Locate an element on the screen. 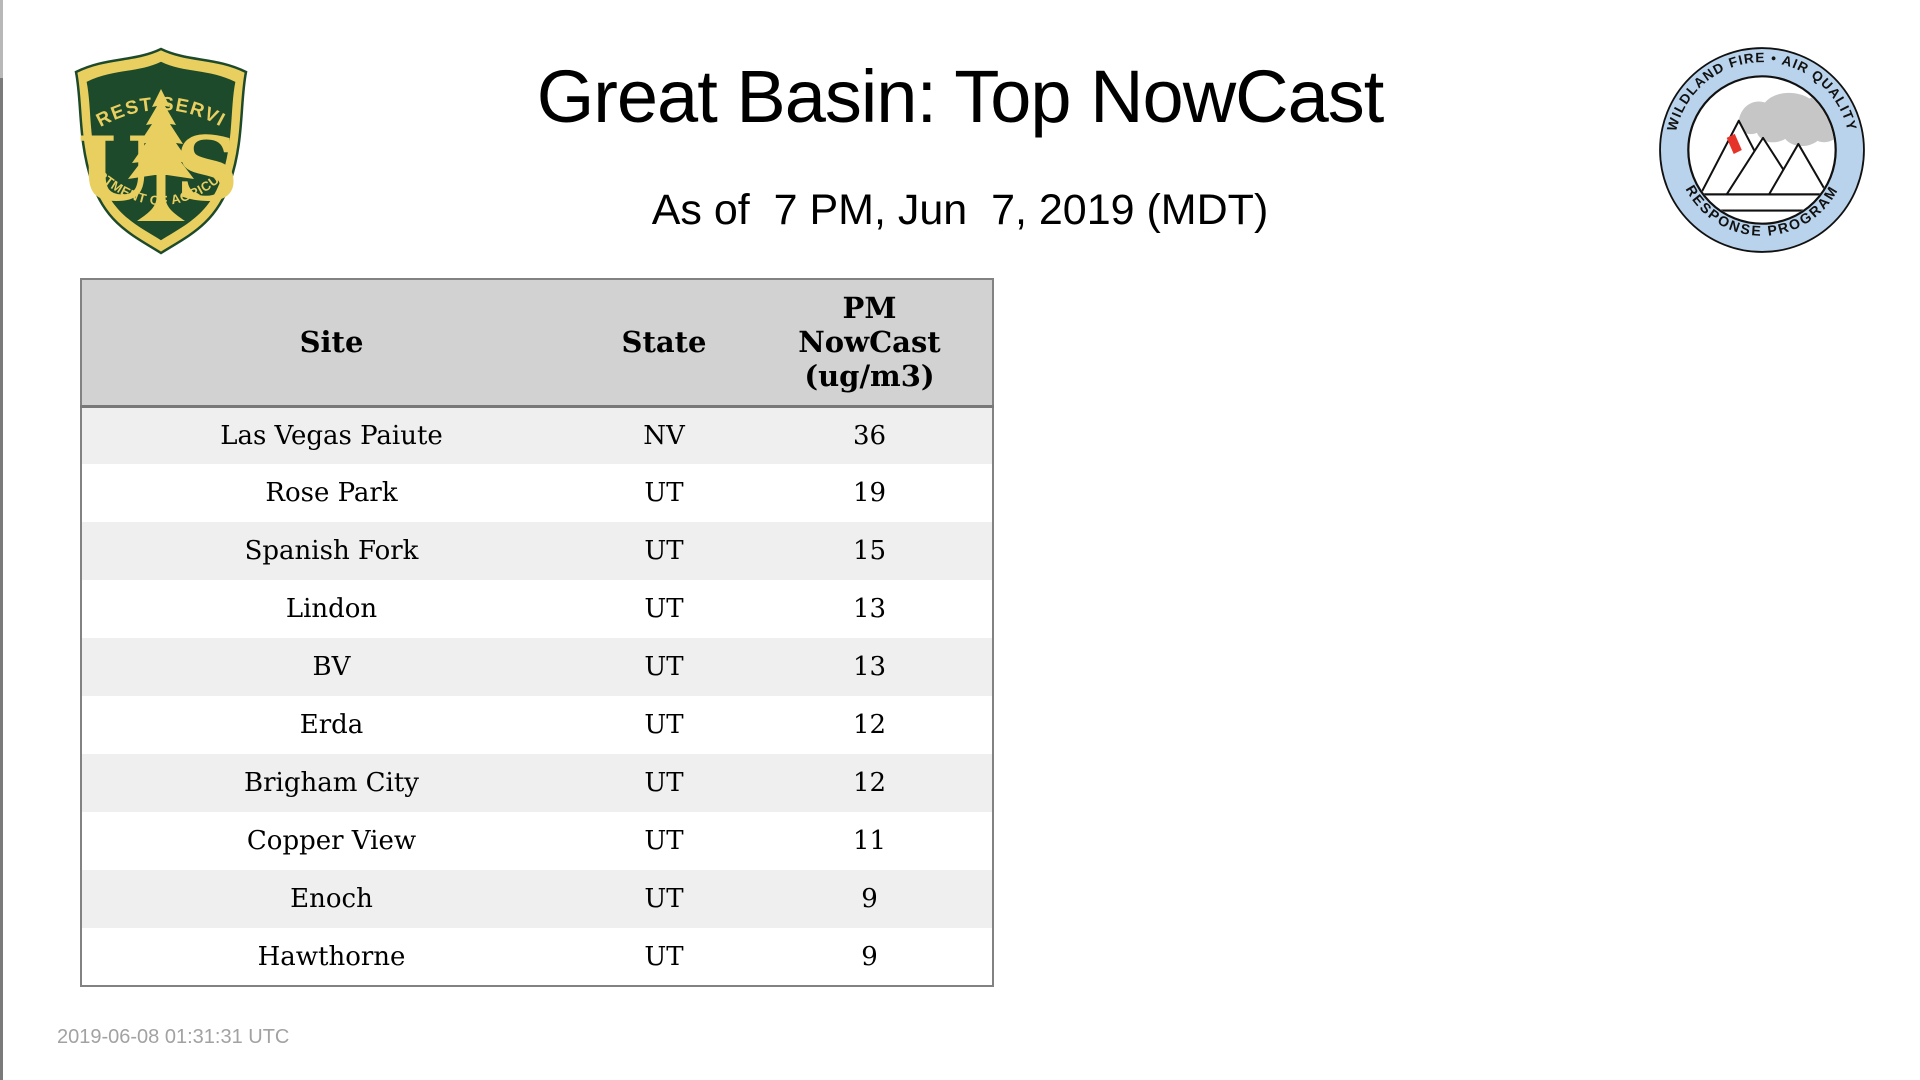  cell-pm-nowcast: 11 is located at coordinates (869, 841).